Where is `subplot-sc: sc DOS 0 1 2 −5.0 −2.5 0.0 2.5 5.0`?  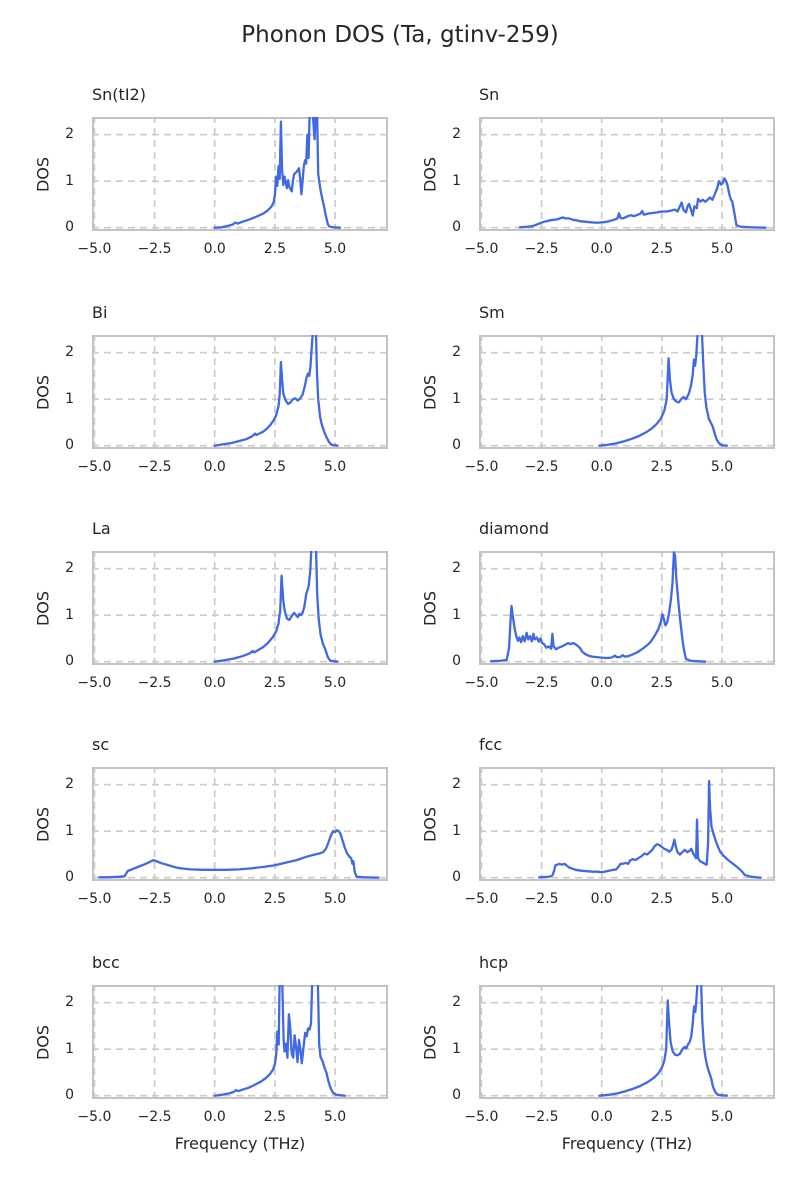
subplot-sc: sc DOS 0 1 2 −5.0 −2.5 0.0 2.5 5.0 is located at coordinates (197, 842).